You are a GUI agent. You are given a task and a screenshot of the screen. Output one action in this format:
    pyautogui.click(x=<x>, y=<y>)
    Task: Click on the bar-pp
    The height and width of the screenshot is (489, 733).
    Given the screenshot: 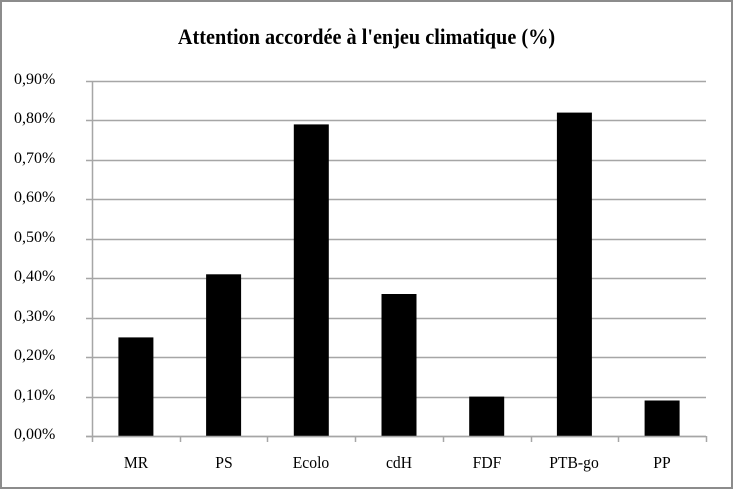 What is the action you would take?
    pyautogui.click(x=662, y=418)
    